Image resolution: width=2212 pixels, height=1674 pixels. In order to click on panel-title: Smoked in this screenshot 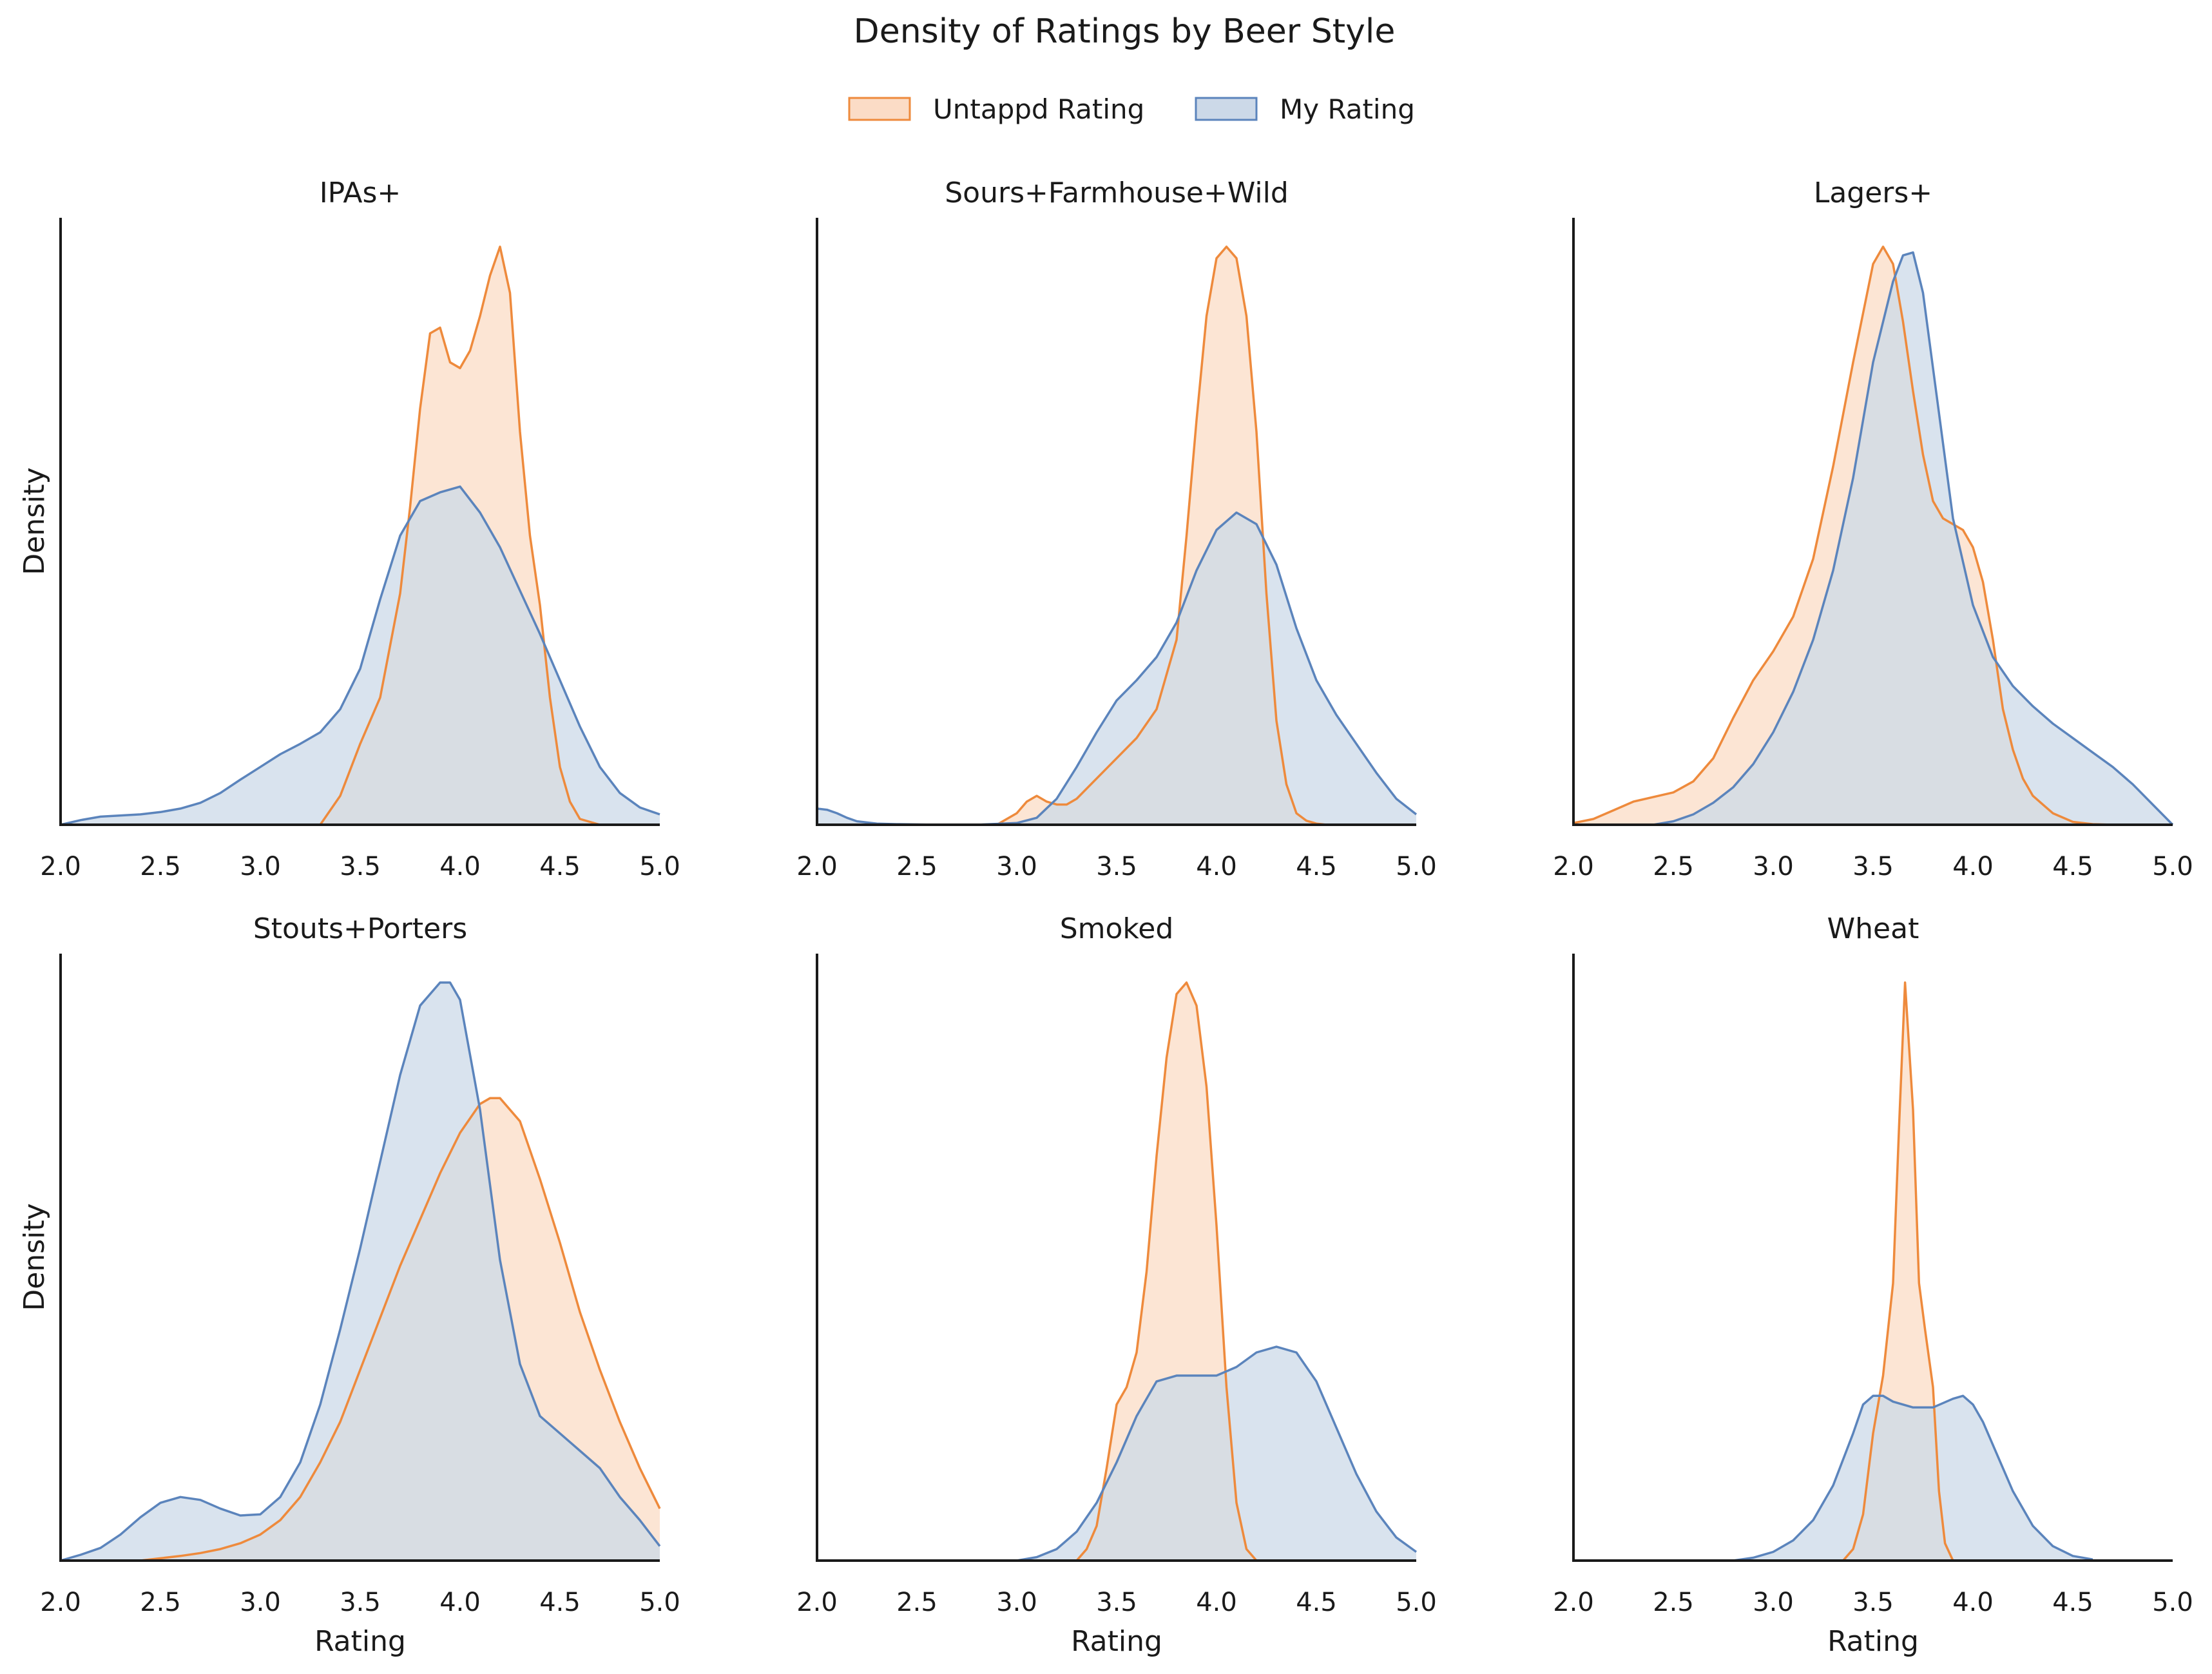, I will do `click(1117, 928)`.